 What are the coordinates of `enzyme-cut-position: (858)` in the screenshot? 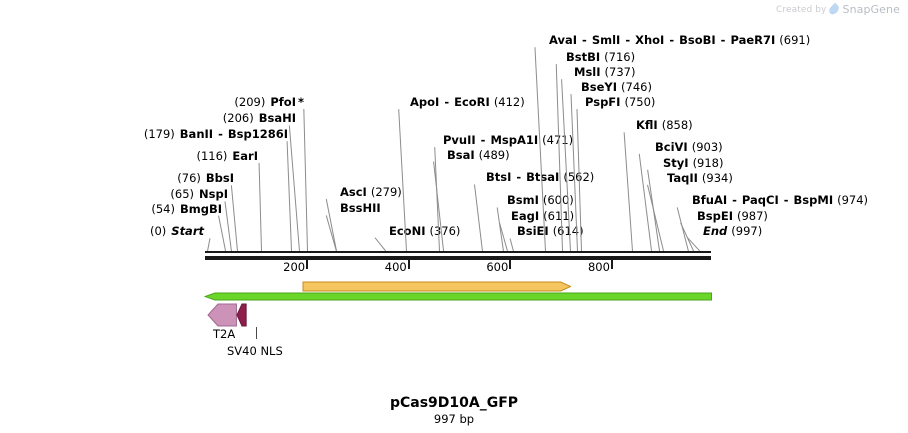 It's located at (677, 125).